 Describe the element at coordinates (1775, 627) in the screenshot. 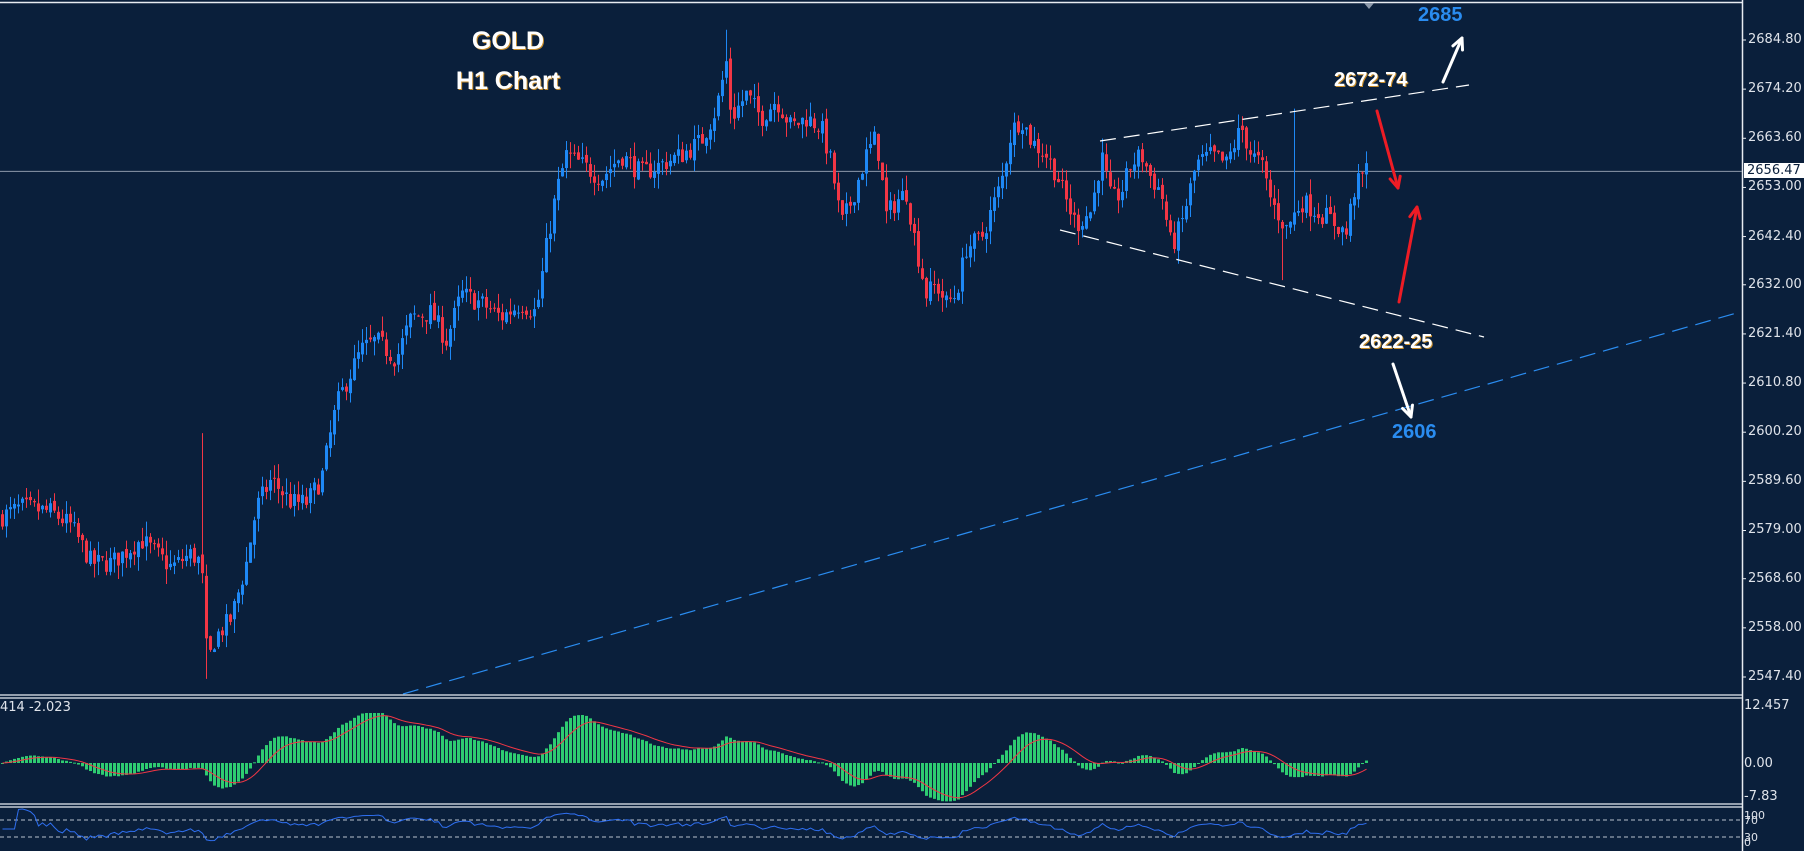

I see `price-axis-tick: 2558.00` at that location.